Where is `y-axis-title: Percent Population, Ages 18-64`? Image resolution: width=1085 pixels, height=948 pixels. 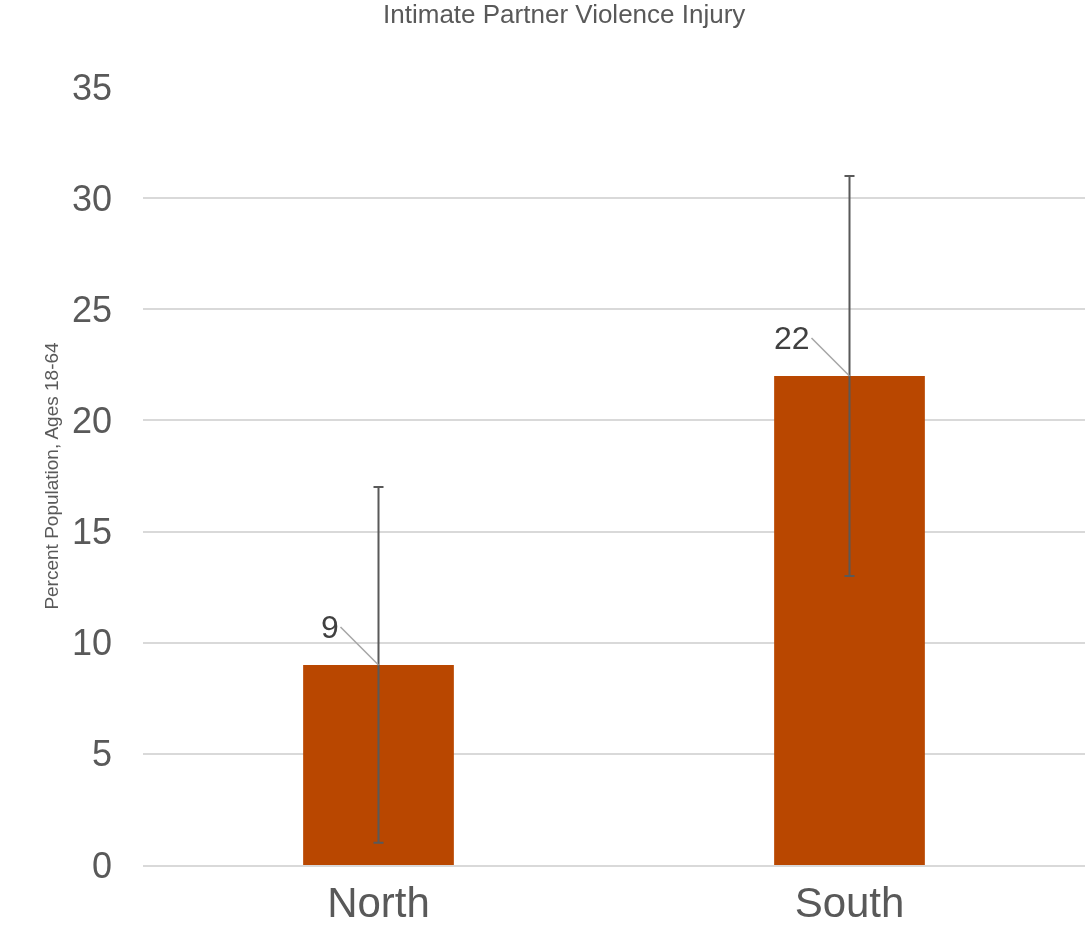 y-axis-title: Percent Population, Ages 18-64 is located at coordinates (51, 475).